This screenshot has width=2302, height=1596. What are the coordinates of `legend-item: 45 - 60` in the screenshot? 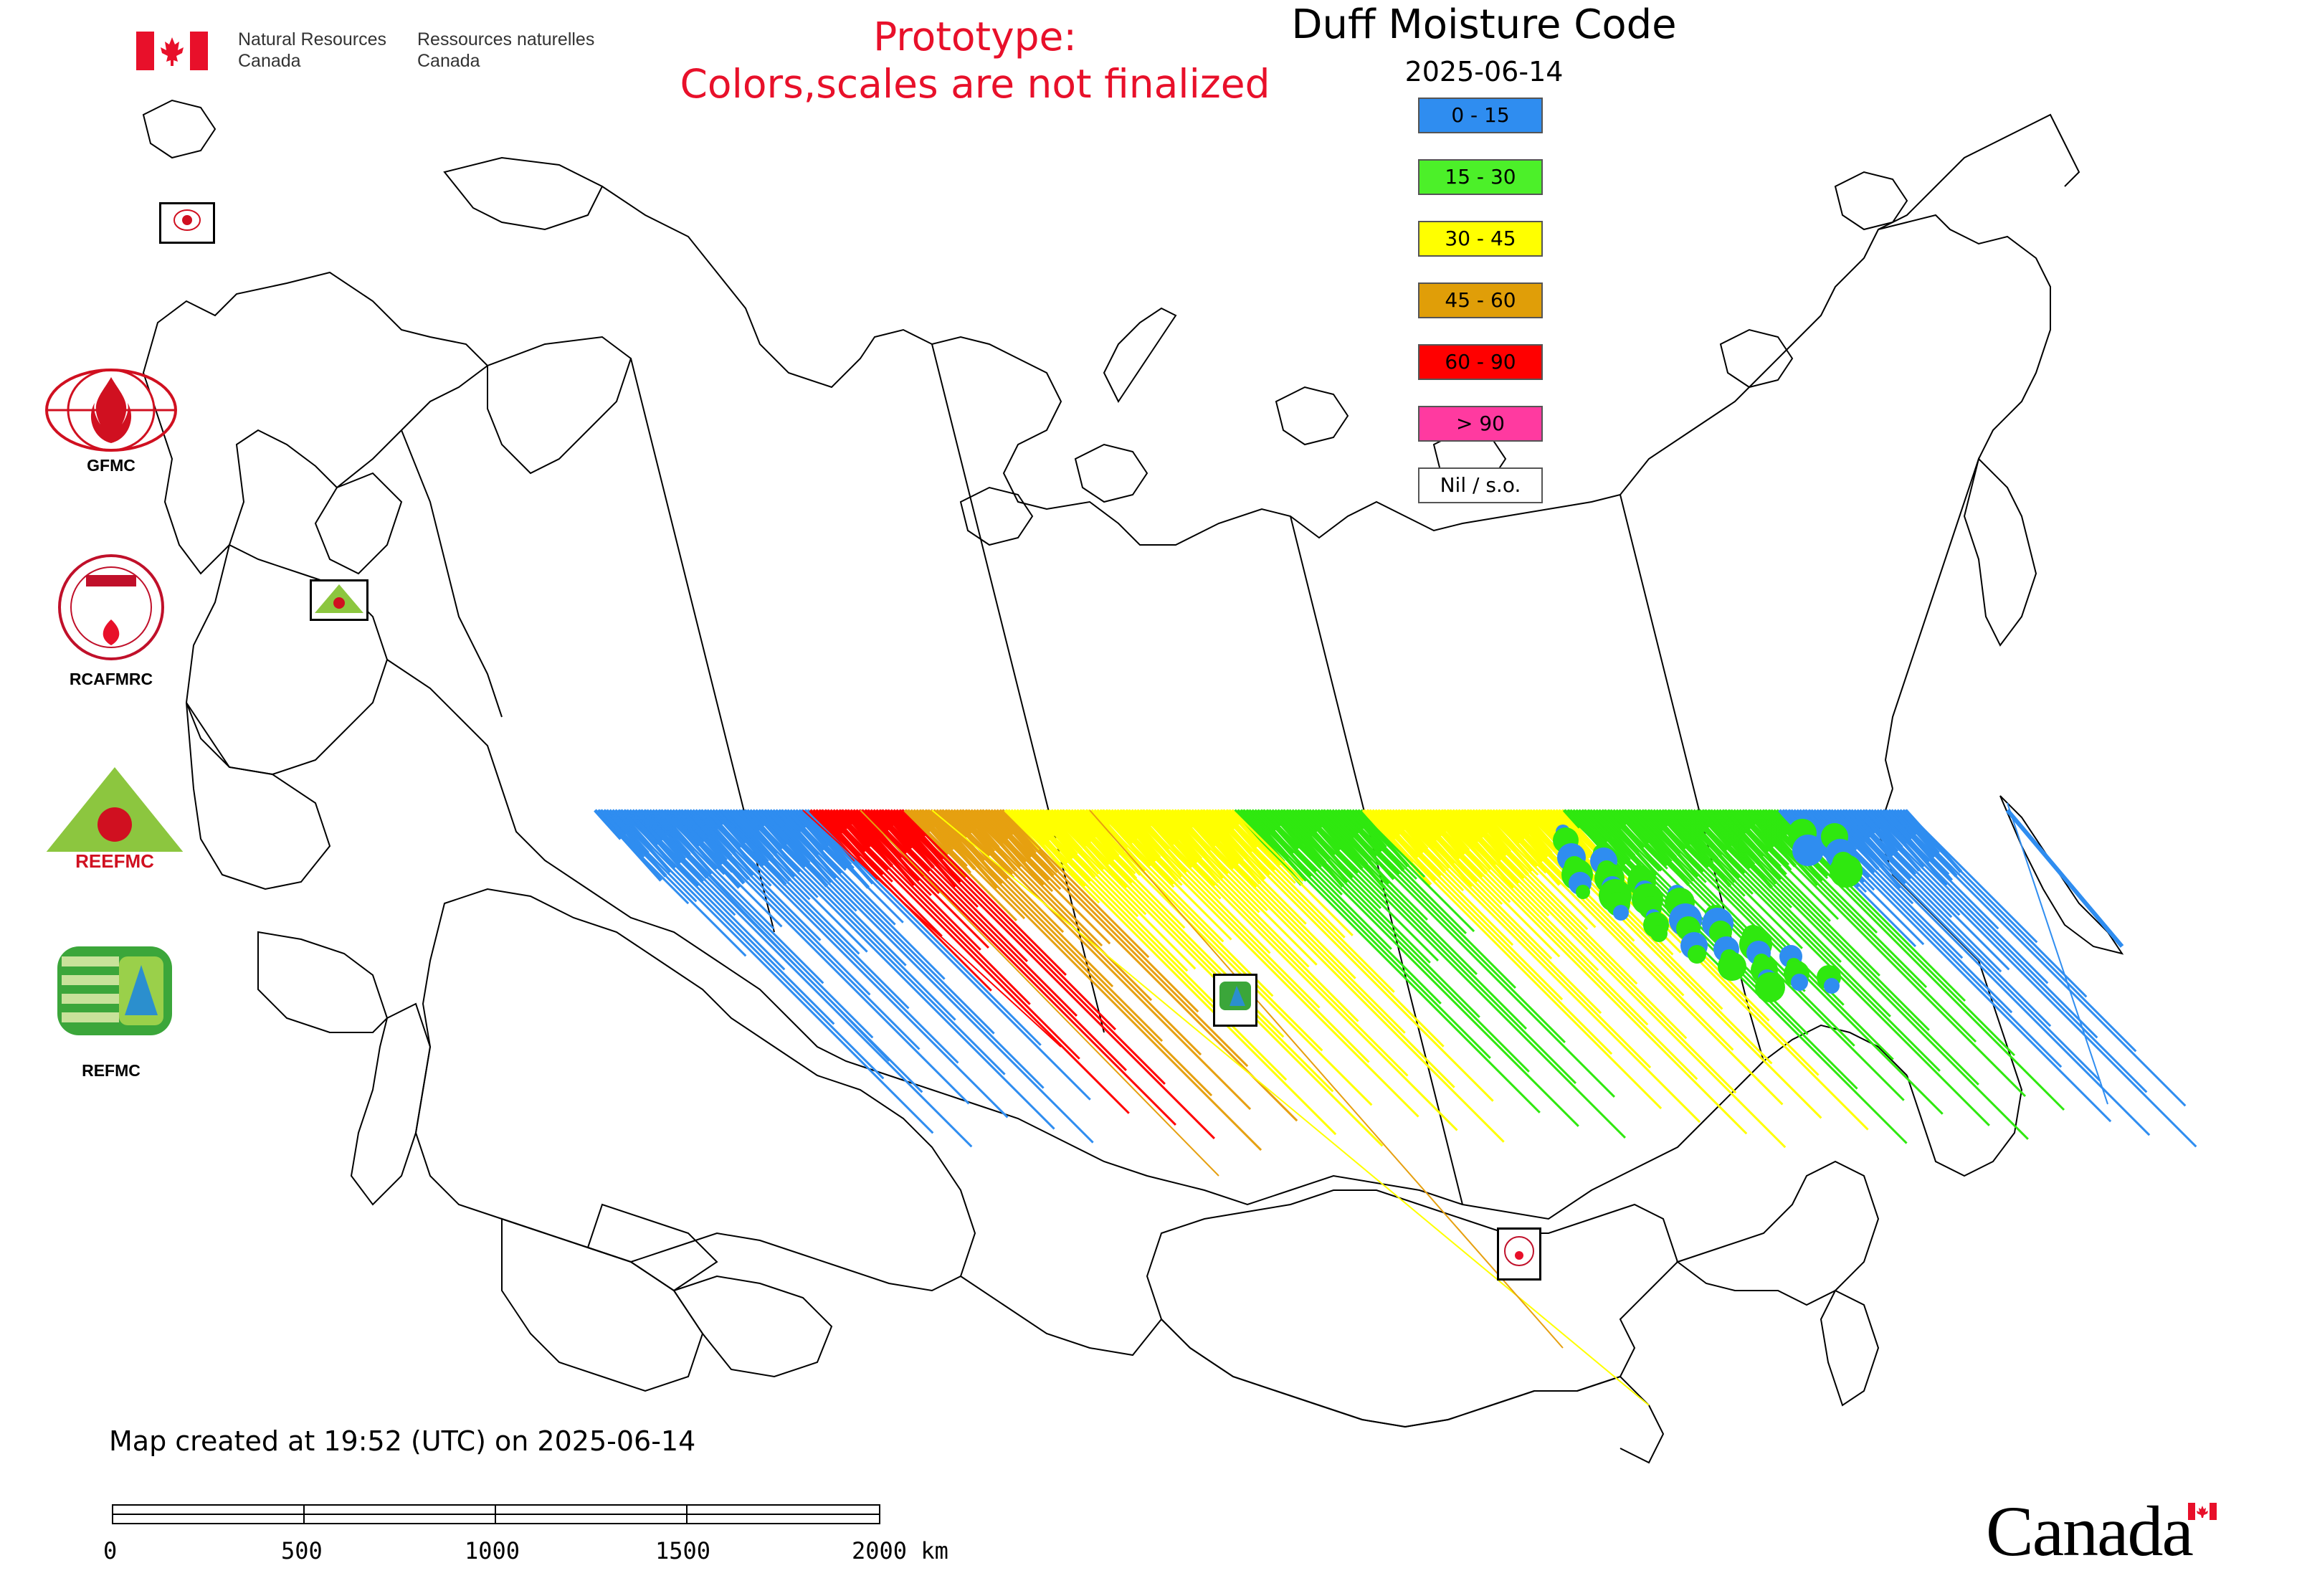 It's located at (1481, 300).